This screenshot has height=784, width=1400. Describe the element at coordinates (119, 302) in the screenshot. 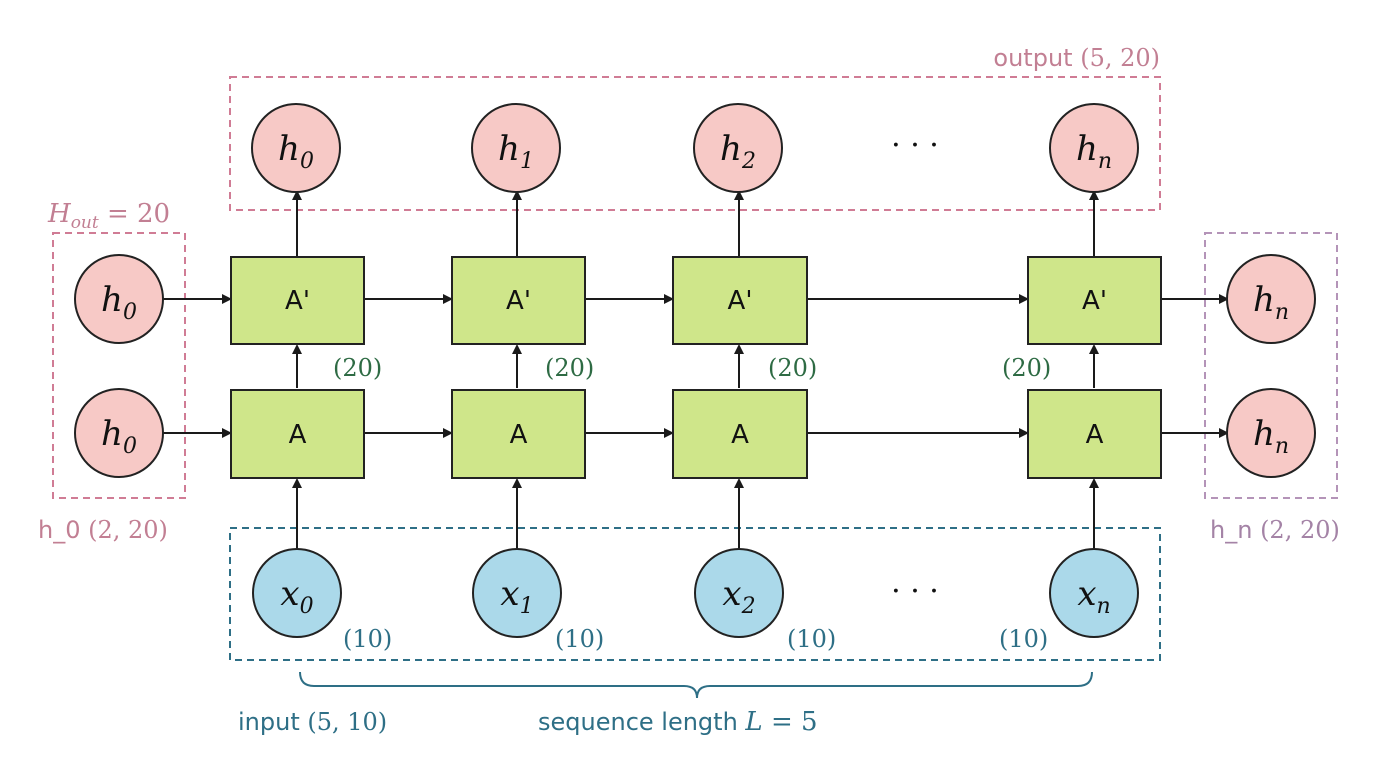

I see `h0-node-layer2-label: h0` at that location.